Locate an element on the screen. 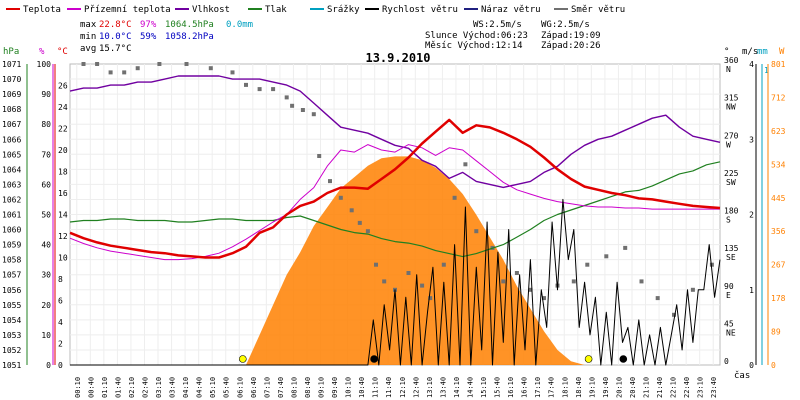 The width and height of the screenshot is (800, 400). temperature-tick-label: 0 is located at coordinates (60, 365).